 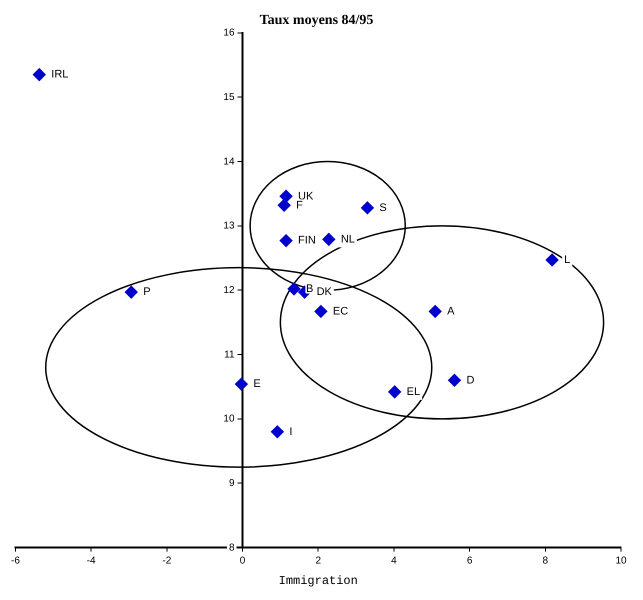 I want to click on chart-title: Taux moyens 84/95, so click(x=317, y=20).